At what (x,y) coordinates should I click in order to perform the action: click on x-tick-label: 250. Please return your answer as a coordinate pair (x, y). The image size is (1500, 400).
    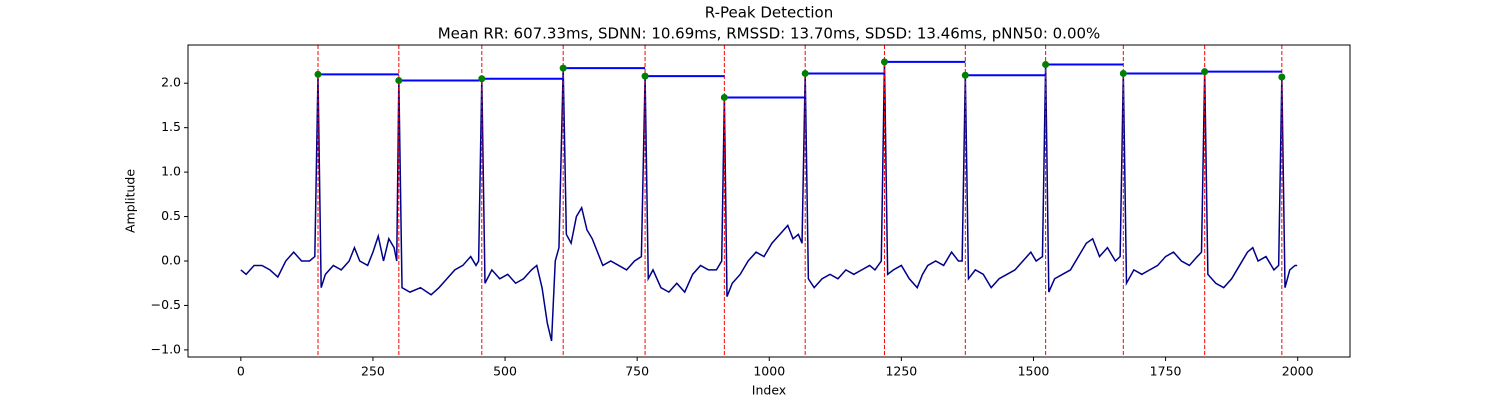
    Looking at the image, I should click on (373, 371).